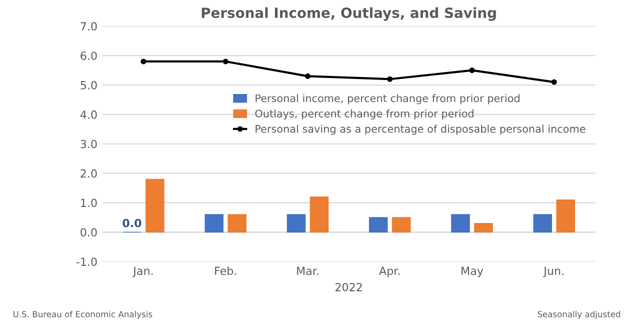 This screenshot has height=327, width=640. What do you see at coordinates (89, 203) in the screenshot?
I see `y-tick-label: 1.0` at bounding box center [89, 203].